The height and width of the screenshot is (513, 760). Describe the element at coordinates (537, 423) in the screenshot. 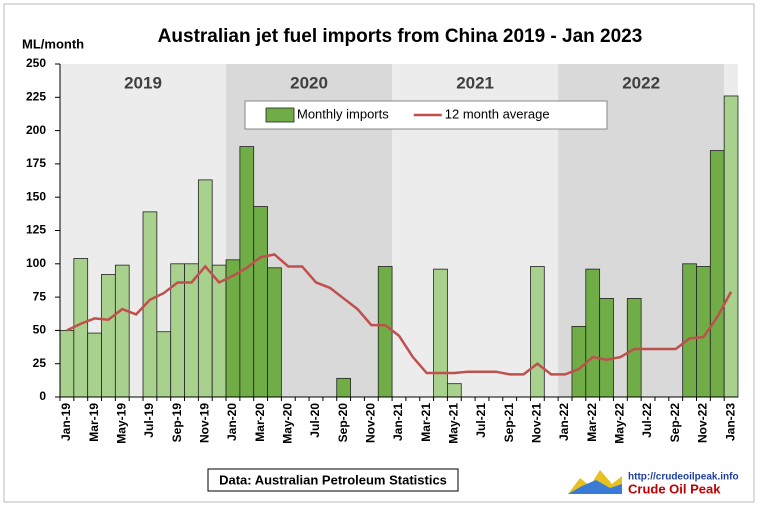

I see `x-tick-label: Nov-21` at that location.